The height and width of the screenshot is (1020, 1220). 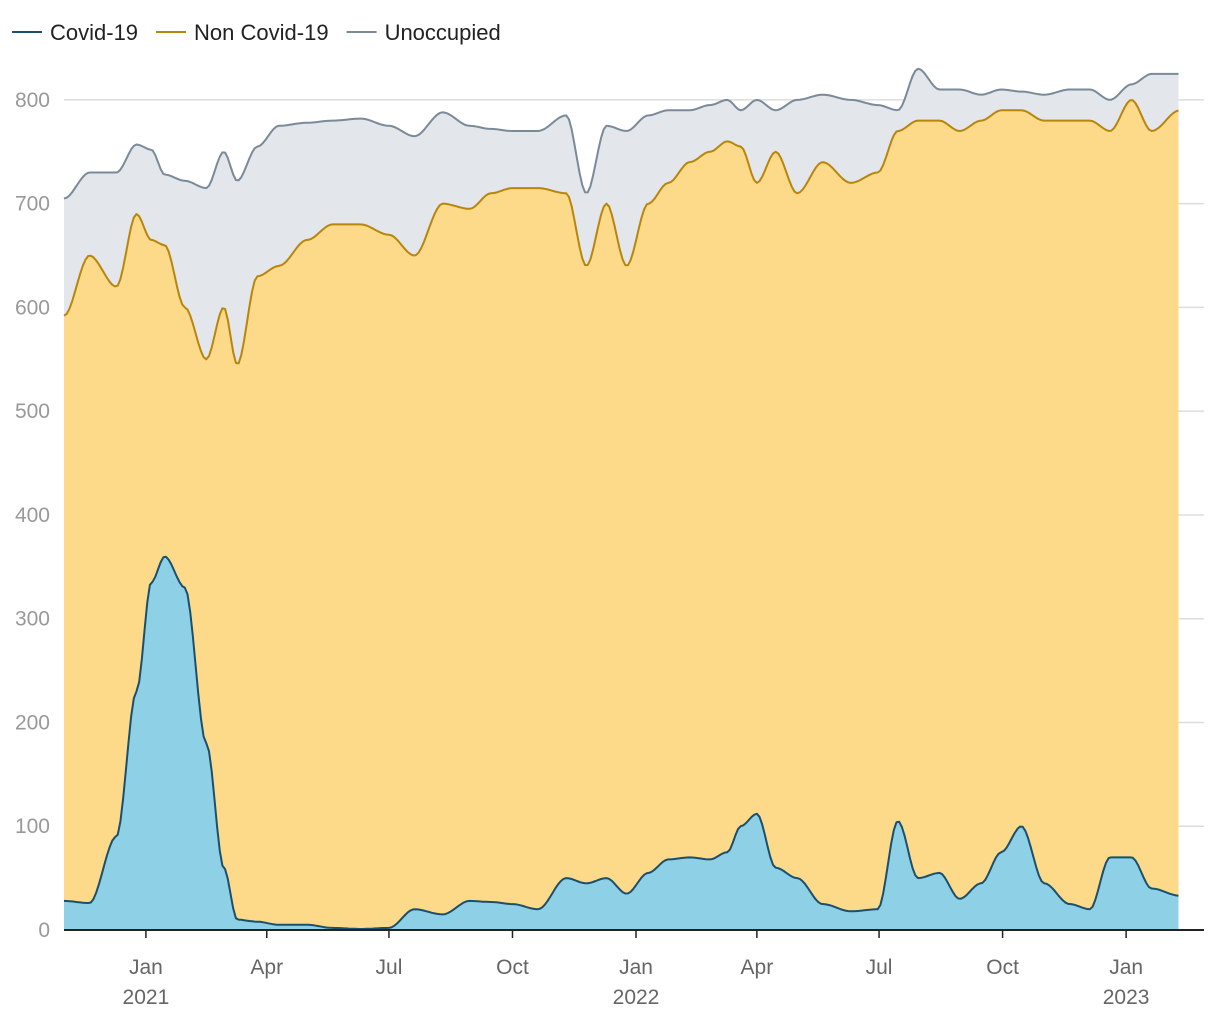 What do you see at coordinates (621, 133) in the screenshot?
I see `line-unoccupied` at bounding box center [621, 133].